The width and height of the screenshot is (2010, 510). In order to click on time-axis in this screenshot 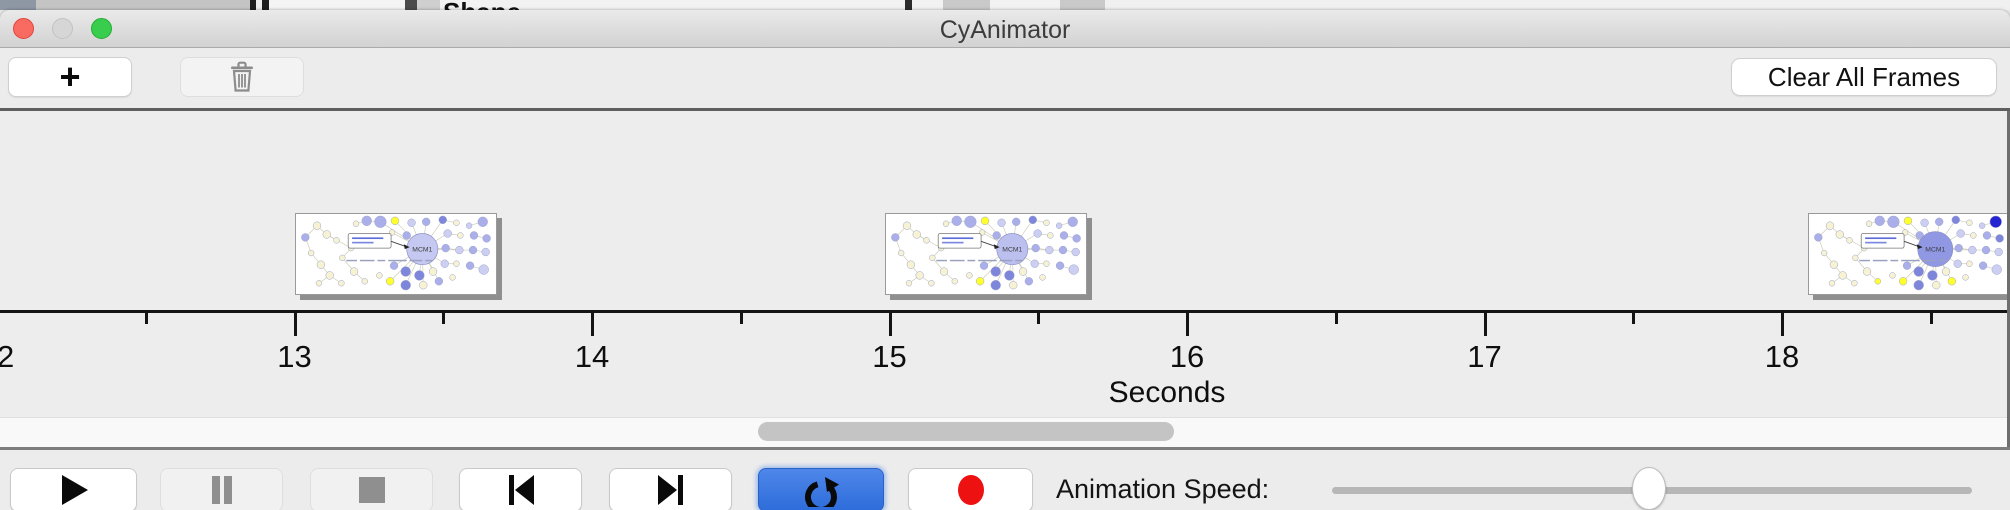, I will do `click(1003, 311)`.